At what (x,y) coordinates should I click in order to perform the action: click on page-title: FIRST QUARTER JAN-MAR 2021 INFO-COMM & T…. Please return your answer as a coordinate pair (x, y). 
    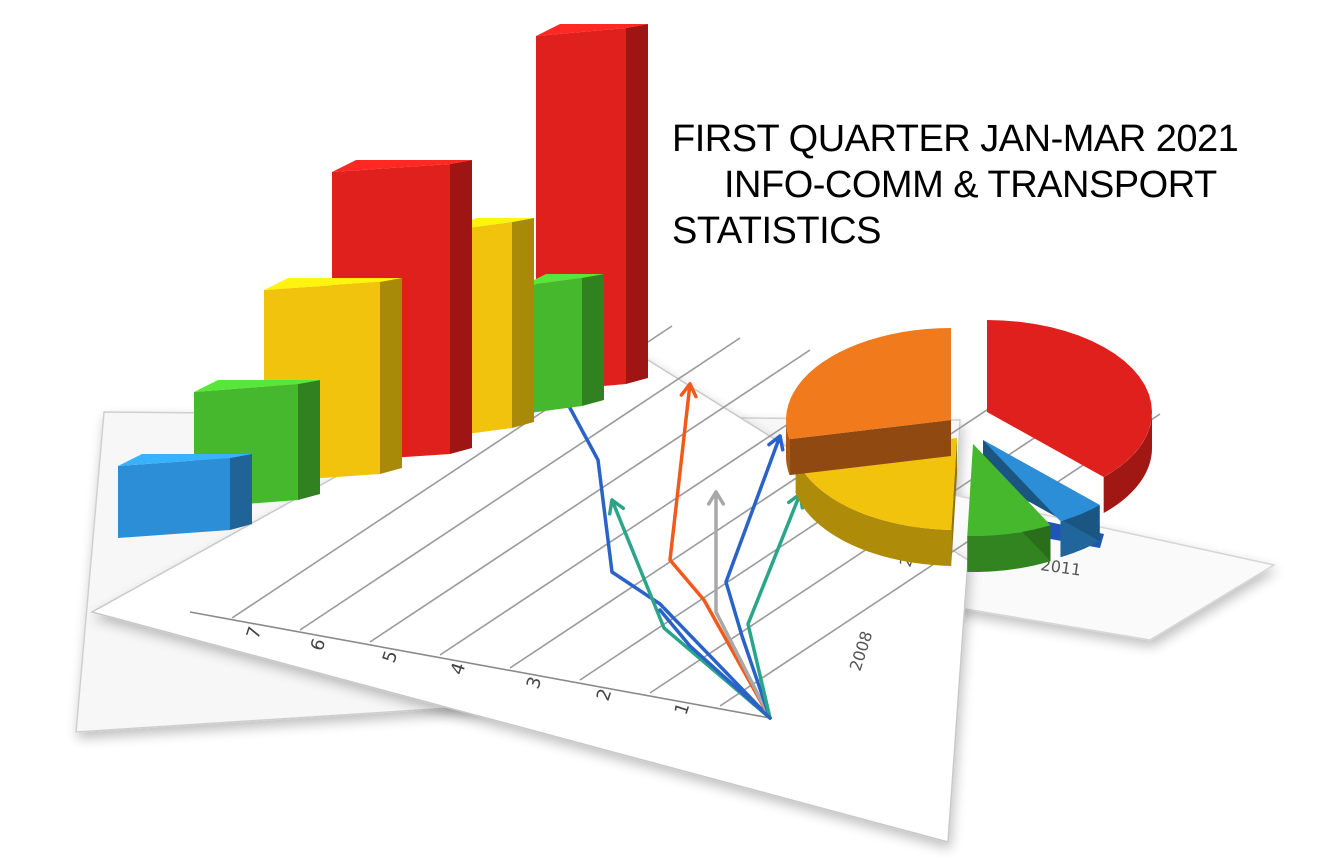
    Looking at the image, I should click on (992, 185).